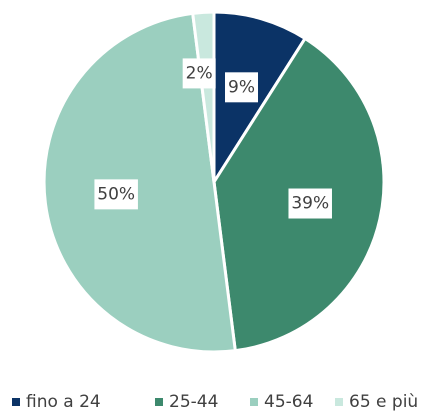 The height and width of the screenshot is (414, 431). Describe the element at coordinates (193, 402) in the screenshot. I see `legend-label: 25-44` at that location.